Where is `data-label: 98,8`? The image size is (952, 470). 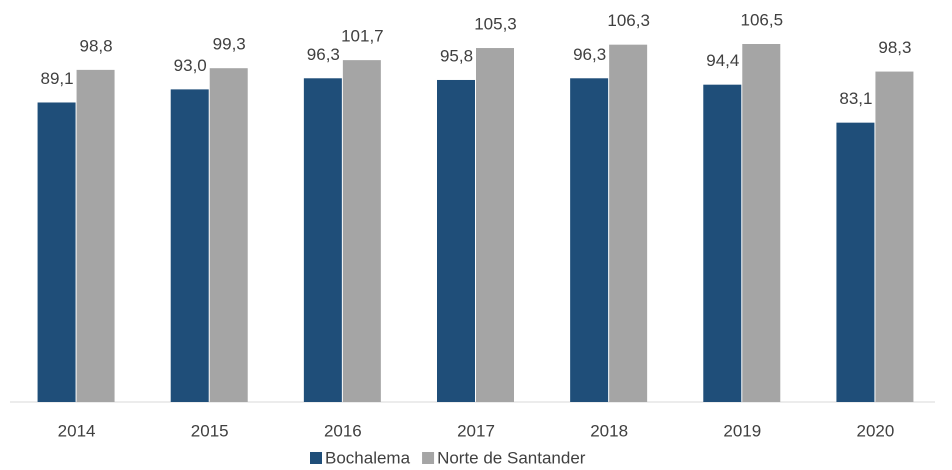
data-label: 98,8 is located at coordinates (96, 45).